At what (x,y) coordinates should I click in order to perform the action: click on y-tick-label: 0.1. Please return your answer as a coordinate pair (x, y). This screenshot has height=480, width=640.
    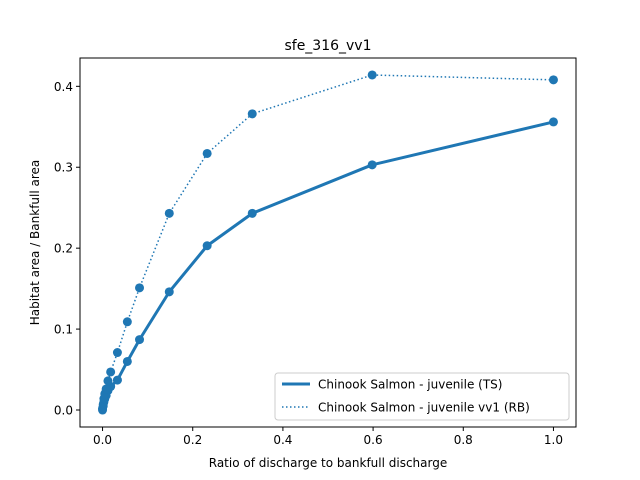
    Looking at the image, I should click on (63, 330).